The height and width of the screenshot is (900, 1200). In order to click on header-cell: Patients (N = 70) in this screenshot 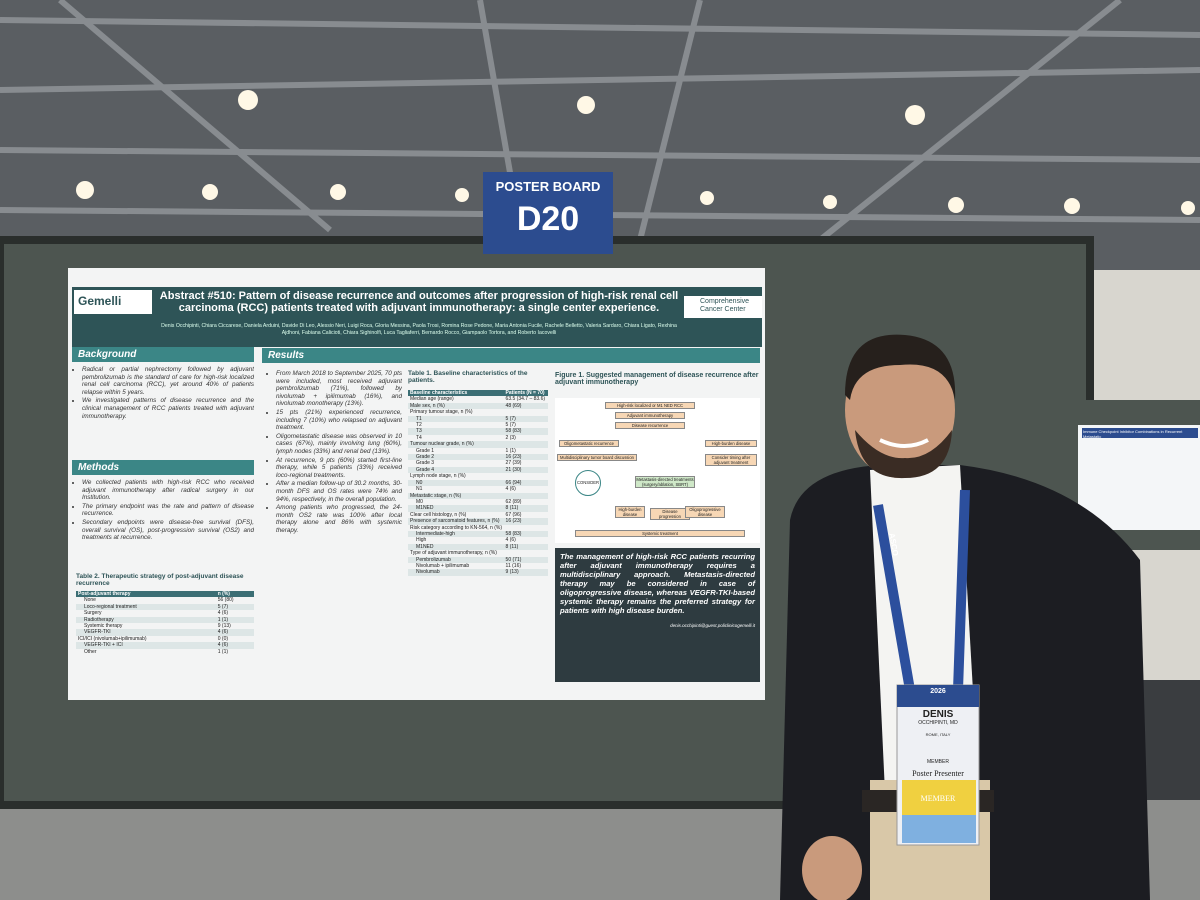, I will do `click(525, 393)`.